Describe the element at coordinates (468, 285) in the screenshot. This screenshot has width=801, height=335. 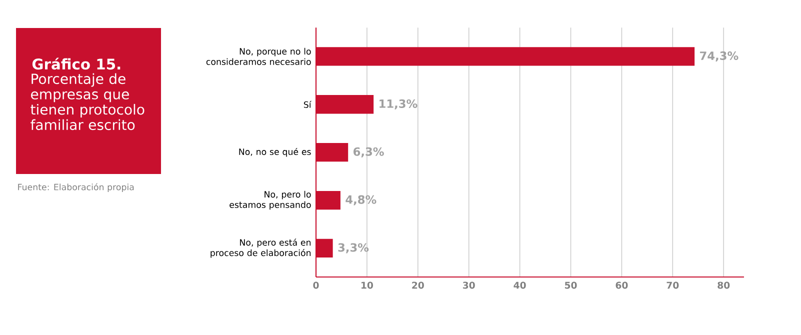
I see `x-tick-label: 30` at that location.